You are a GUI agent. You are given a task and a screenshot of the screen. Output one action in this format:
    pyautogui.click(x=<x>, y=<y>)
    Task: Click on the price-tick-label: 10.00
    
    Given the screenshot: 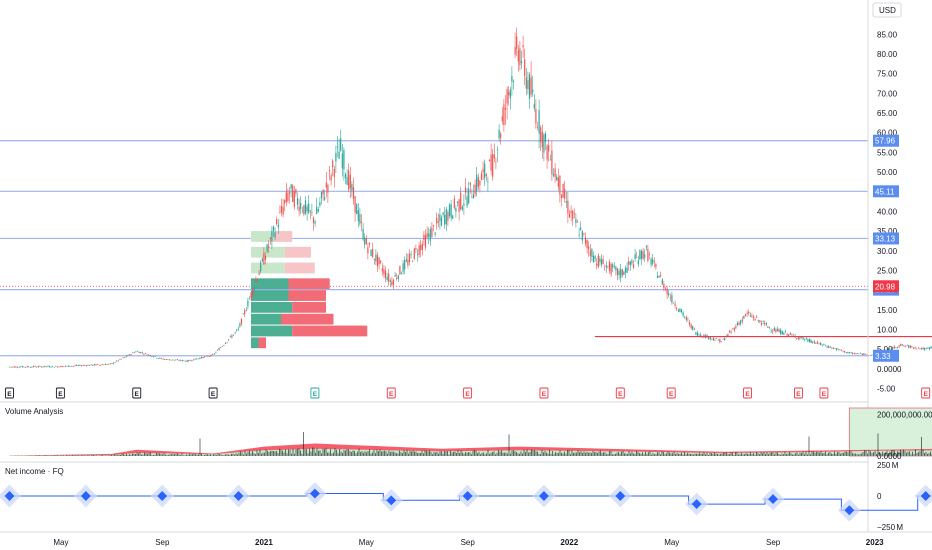 What is the action you would take?
    pyautogui.click(x=887, y=330)
    